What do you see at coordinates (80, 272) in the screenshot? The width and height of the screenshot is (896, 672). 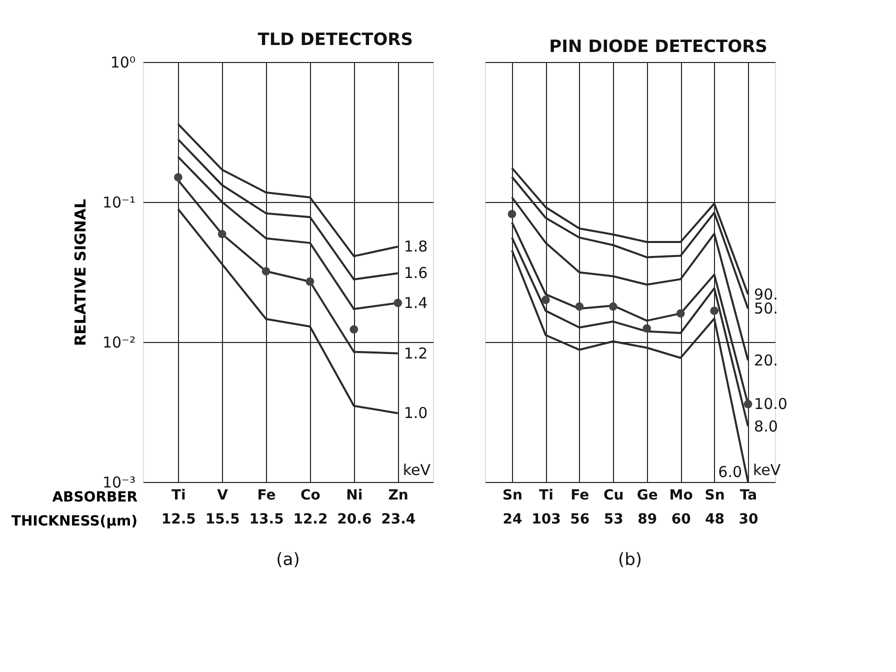 I see `y-axis-title: RELATIVE SIGNAL` at bounding box center [80, 272].